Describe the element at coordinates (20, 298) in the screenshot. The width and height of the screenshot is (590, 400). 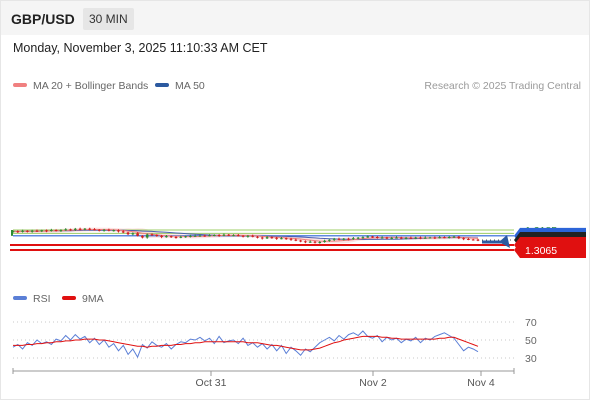
I see `legend-rsi-swatch` at that location.